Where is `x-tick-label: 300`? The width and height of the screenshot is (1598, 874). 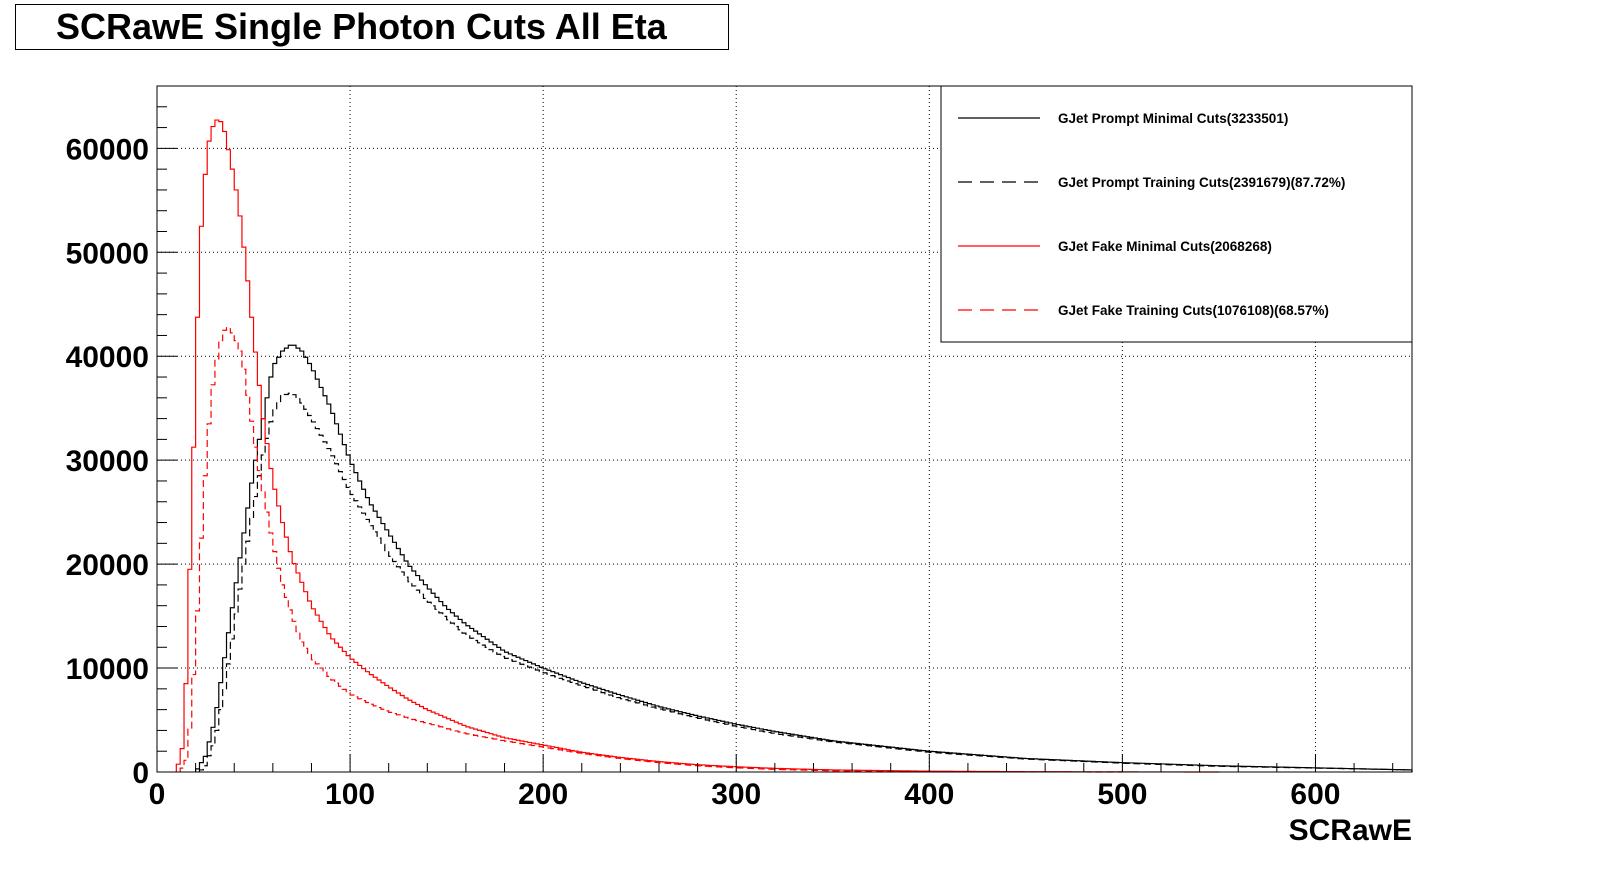 x-tick-label: 300 is located at coordinates (736, 794).